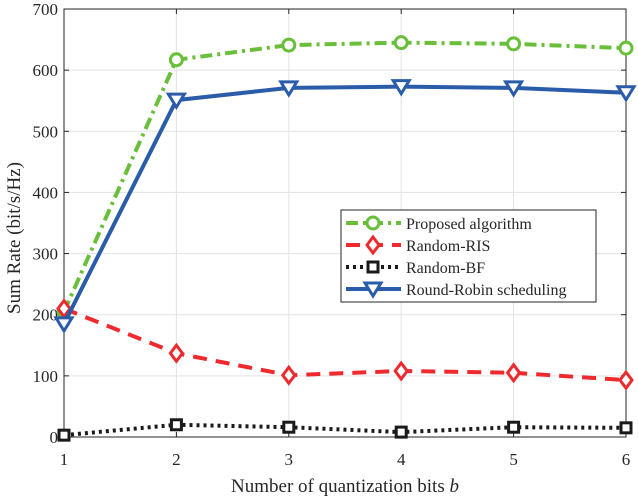  I want to click on legend-label: Round-Robin scheduling, so click(486, 290).